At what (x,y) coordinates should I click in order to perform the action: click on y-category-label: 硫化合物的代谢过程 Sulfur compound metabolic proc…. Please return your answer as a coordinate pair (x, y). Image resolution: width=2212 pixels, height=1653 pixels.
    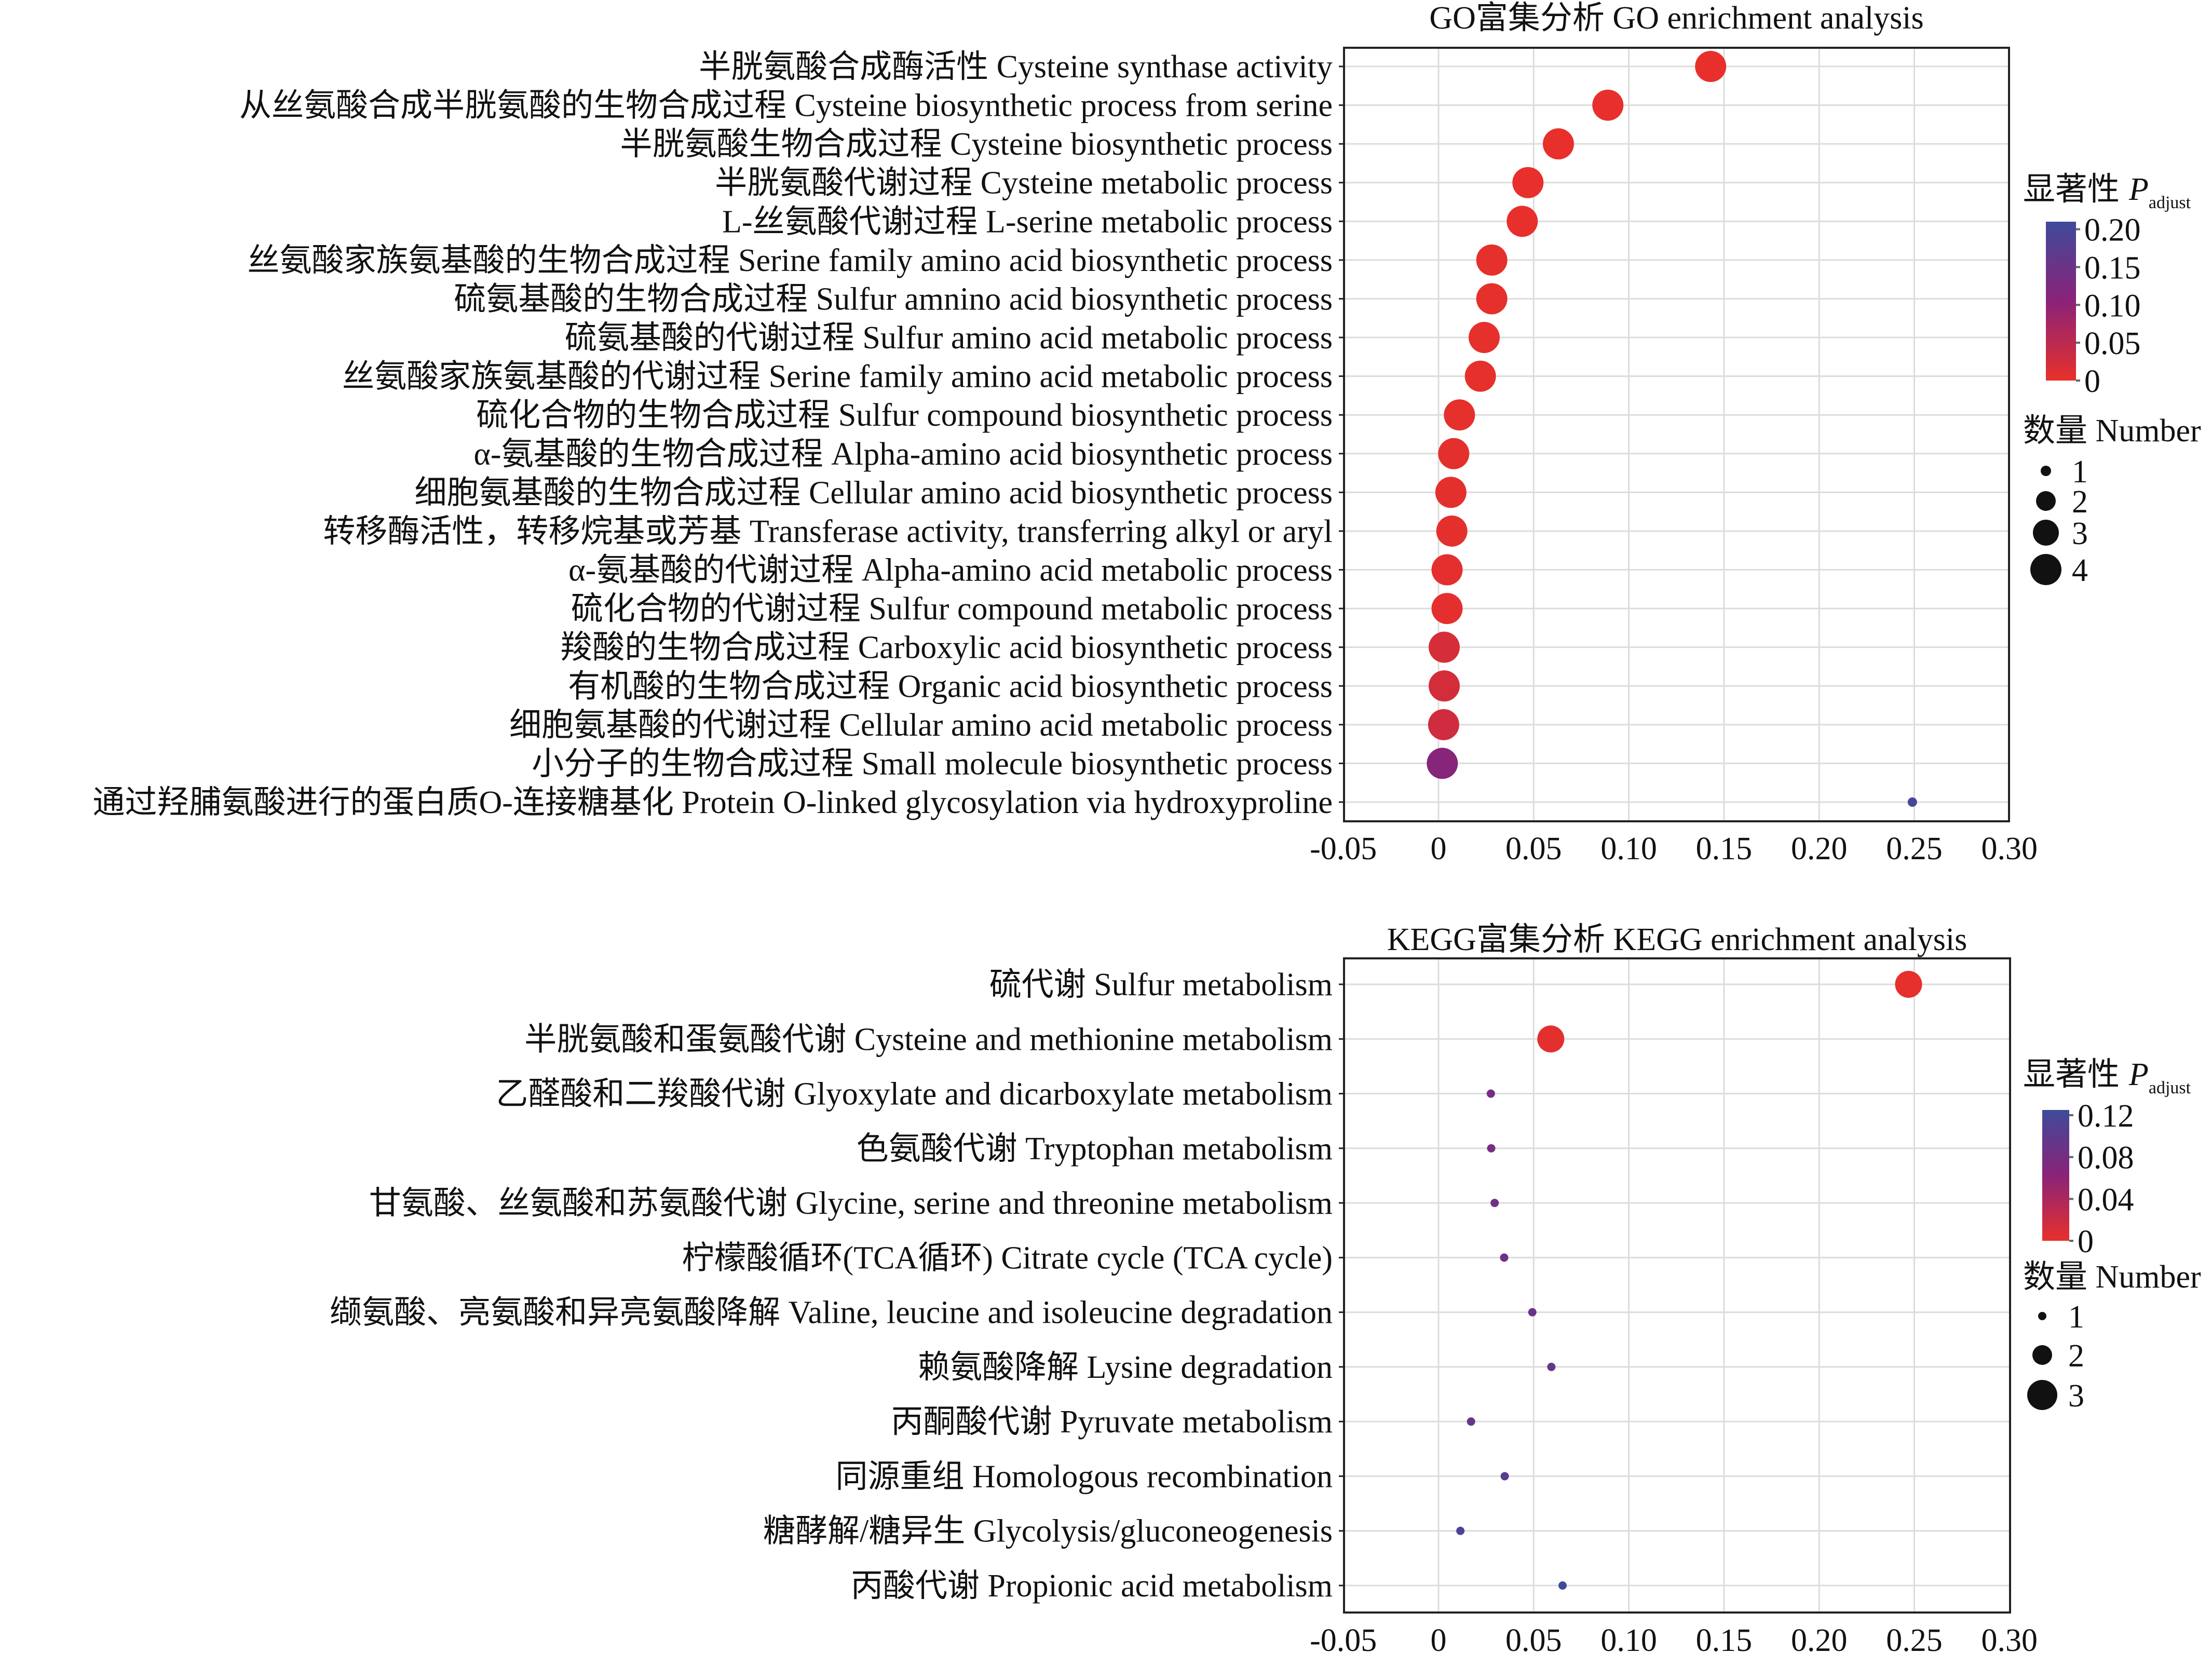
    Looking at the image, I should click on (952, 609).